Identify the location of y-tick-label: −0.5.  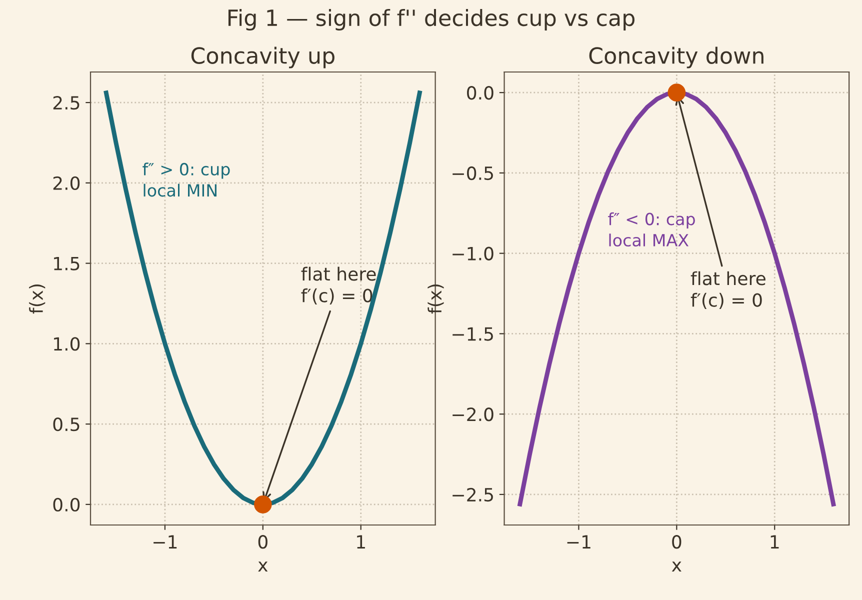
(472, 173).